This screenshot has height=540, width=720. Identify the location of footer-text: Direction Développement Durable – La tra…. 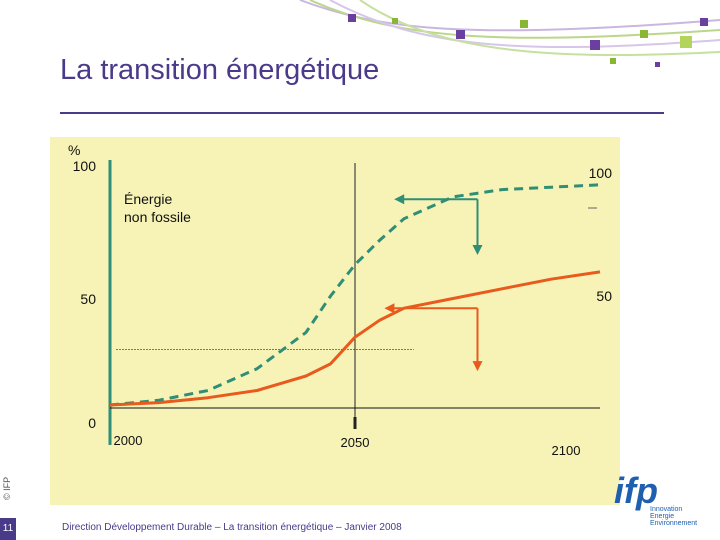
(232, 527).